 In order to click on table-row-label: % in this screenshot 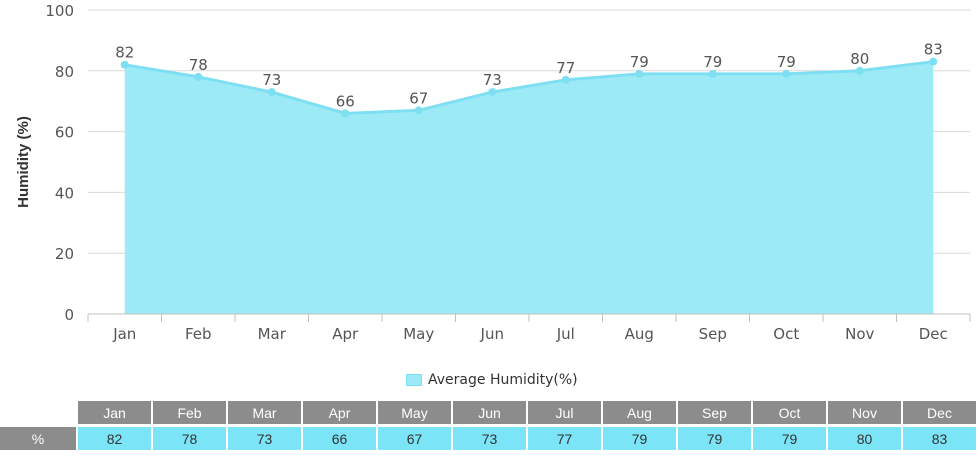, I will do `click(38, 438)`.